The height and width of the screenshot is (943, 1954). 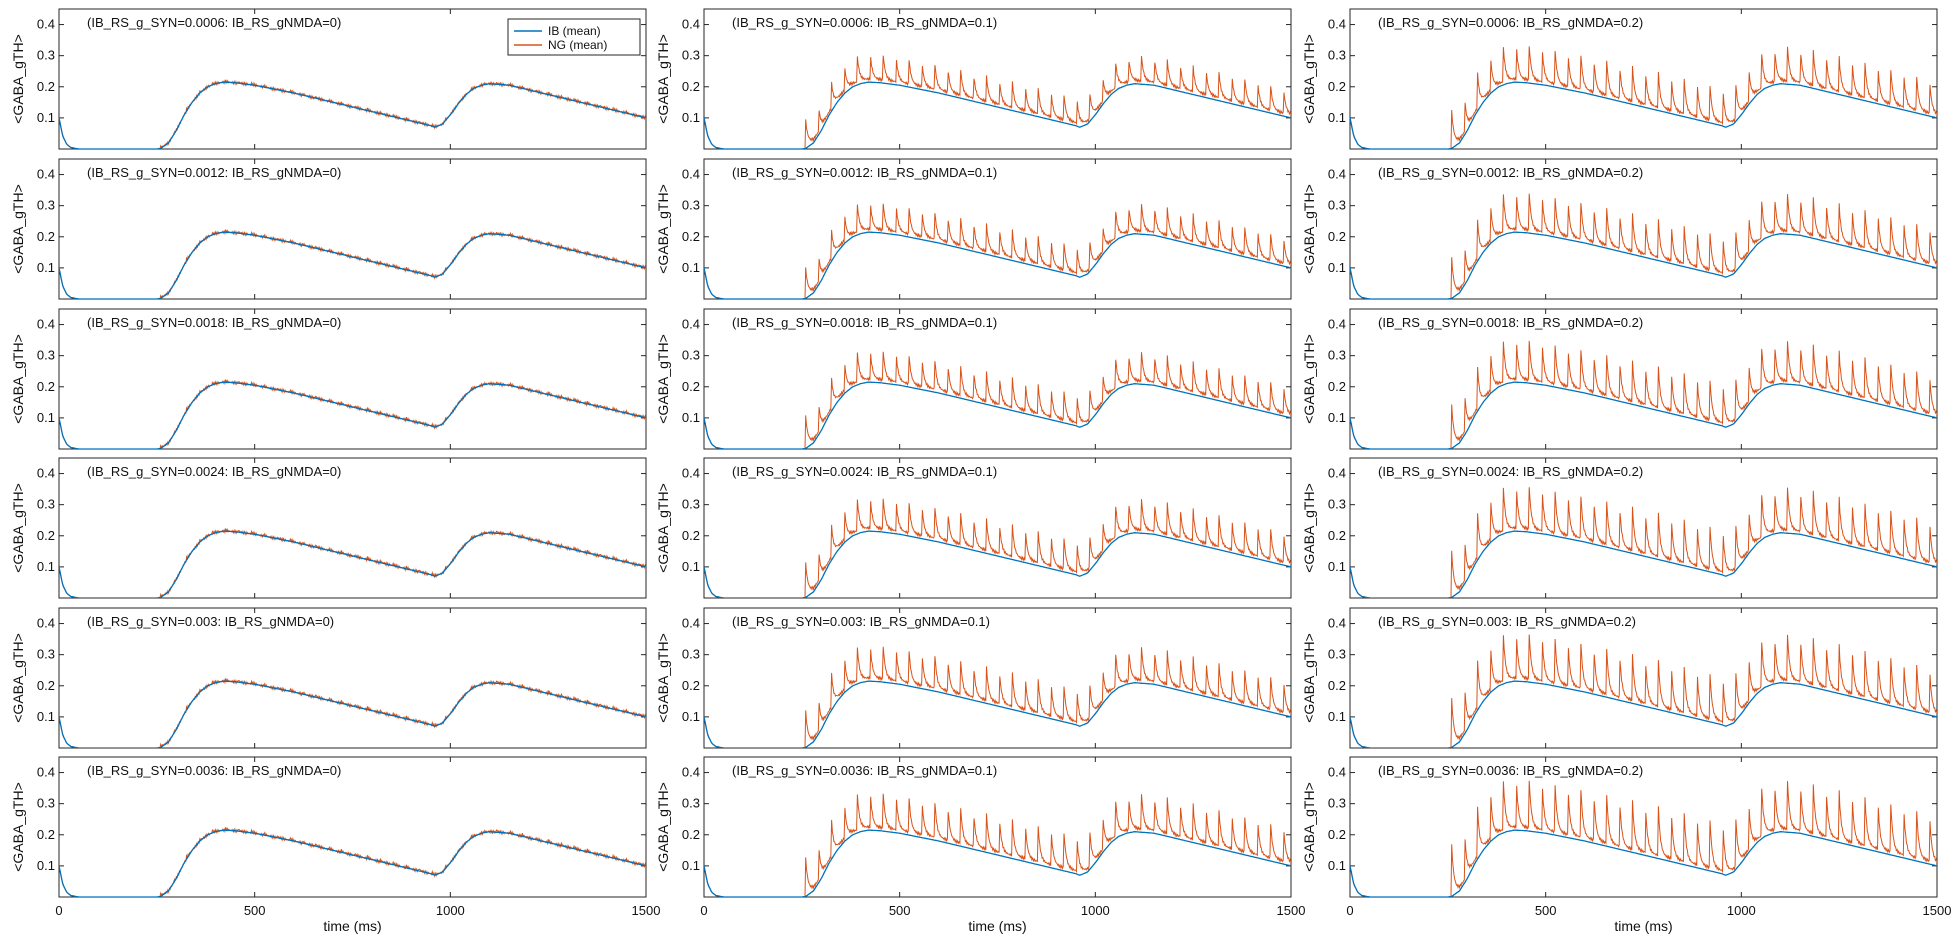 What do you see at coordinates (255, 910) in the screenshot?
I see `x-tick-label: 500` at bounding box center [255, 910].